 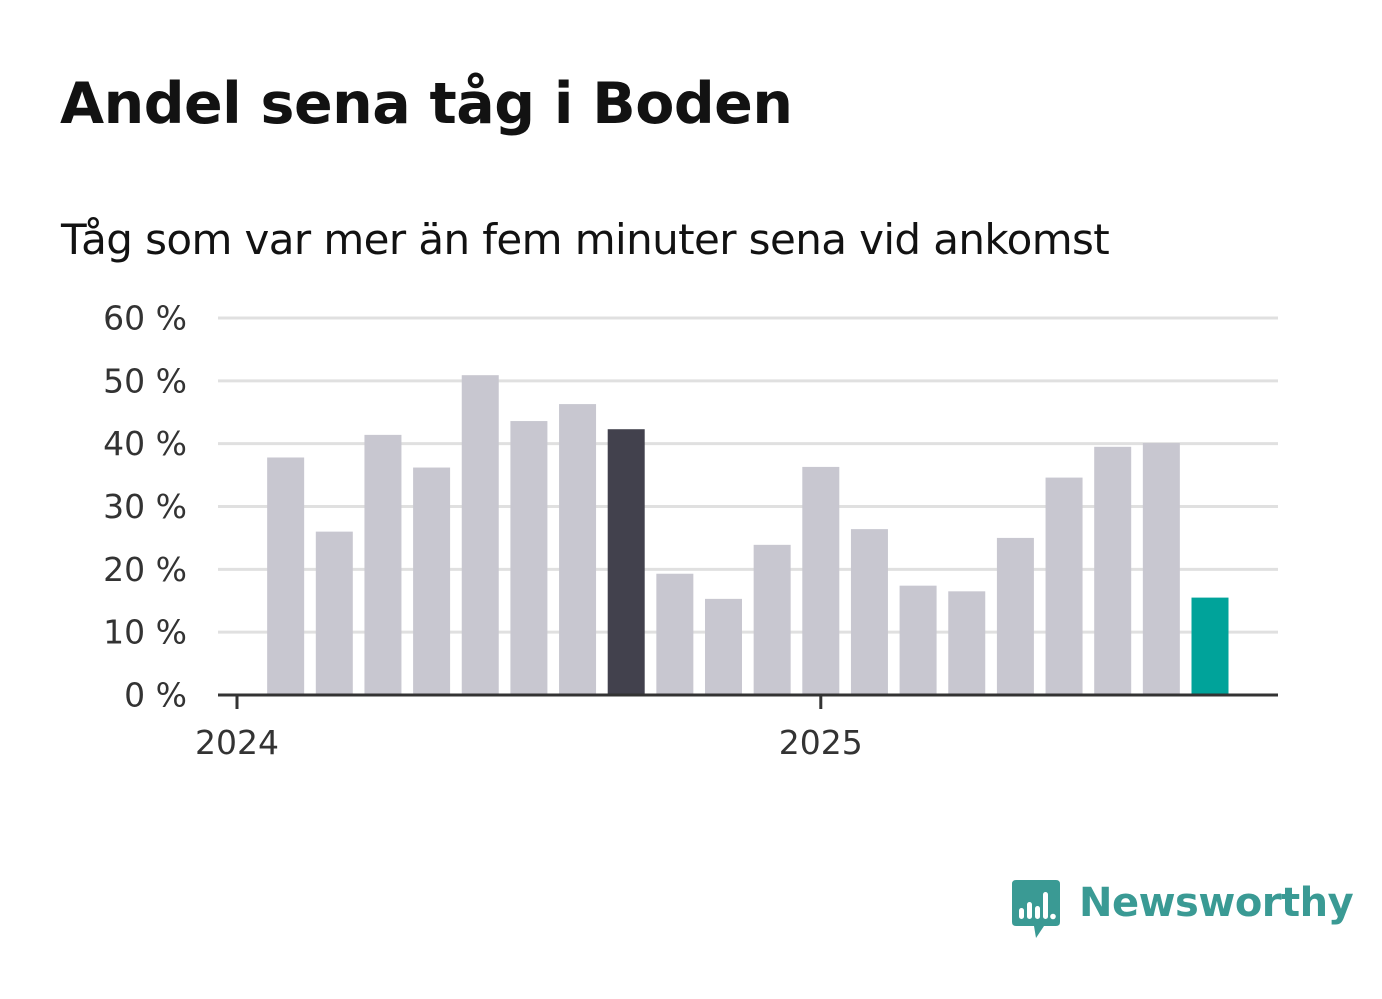 I want to click on y-tick-label: 50 %, so click(x=145, y=380).